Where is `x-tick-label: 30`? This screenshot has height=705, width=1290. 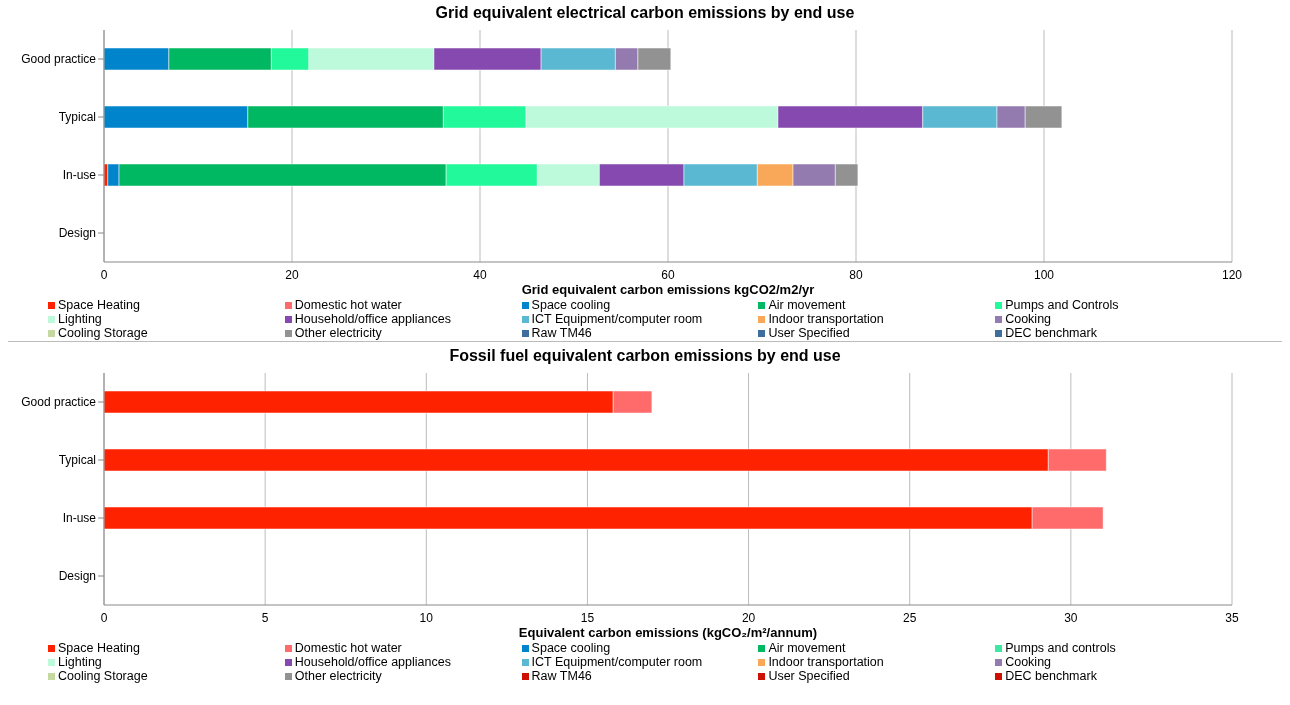 x-tick-label: 30 is located at coordinates (1071, 617).